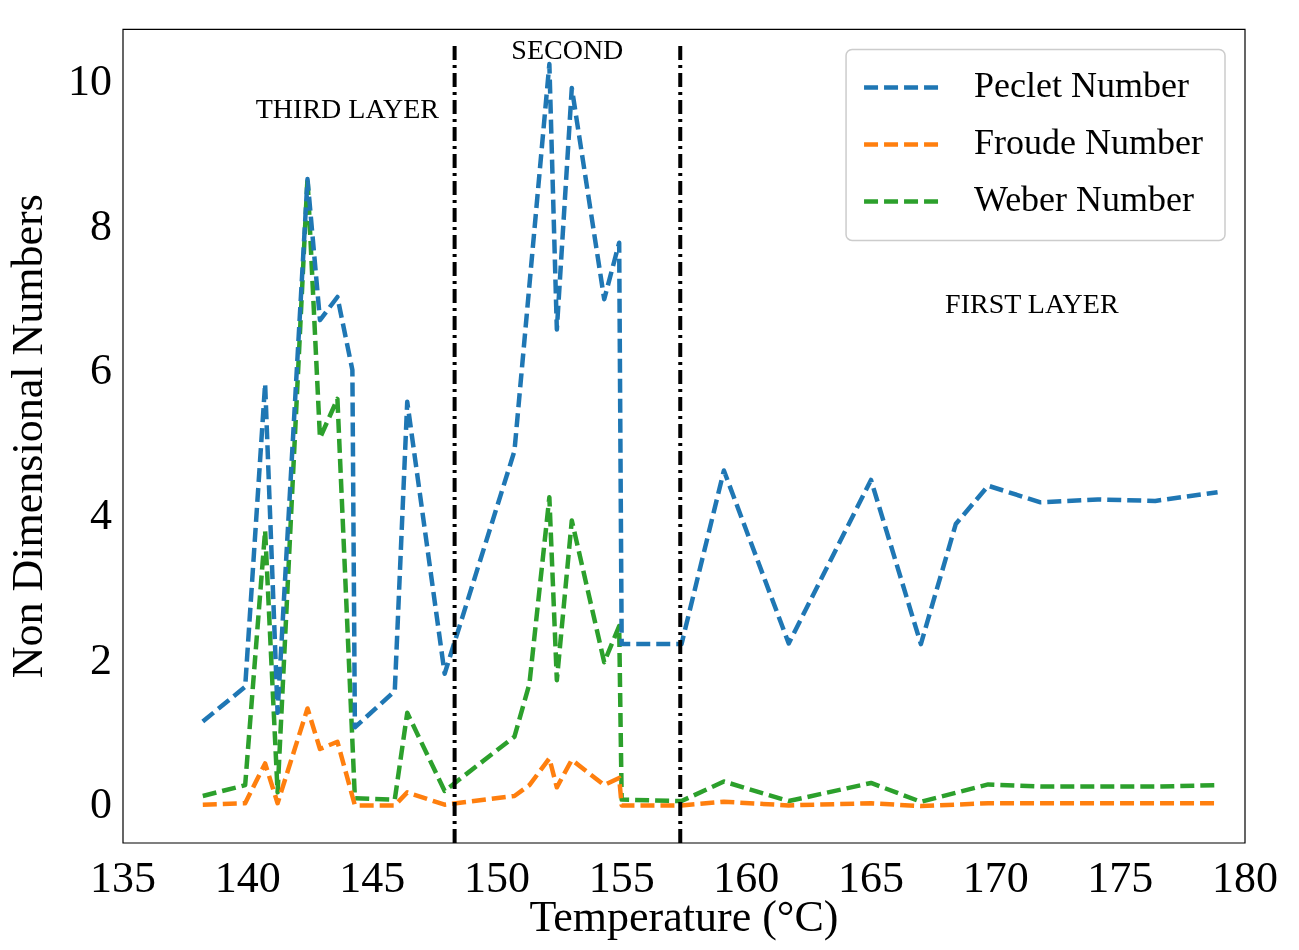 Image resolution: width=1299 pixels, height=950 pixels. What do you see at coordinates (123, 877) in the screenshot?
I see `x-tick-label: 135` at bounding box center [123, 877].